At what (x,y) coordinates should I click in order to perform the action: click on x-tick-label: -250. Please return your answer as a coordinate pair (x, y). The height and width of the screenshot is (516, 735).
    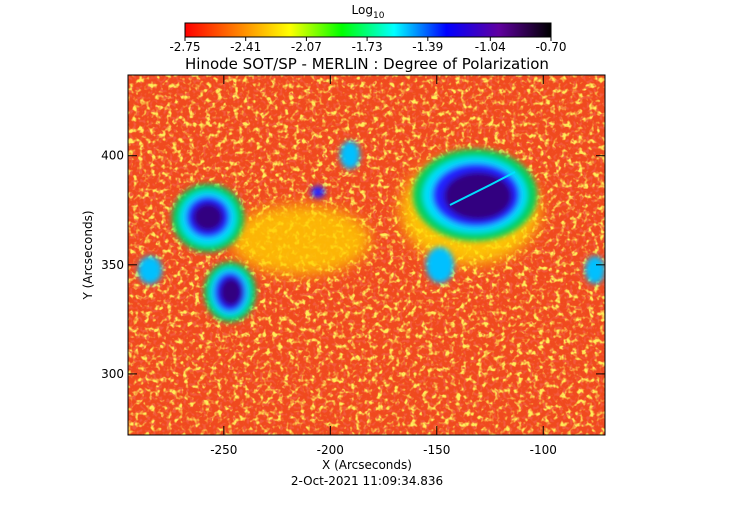
    Looking at the image, I should click on (223, 450).